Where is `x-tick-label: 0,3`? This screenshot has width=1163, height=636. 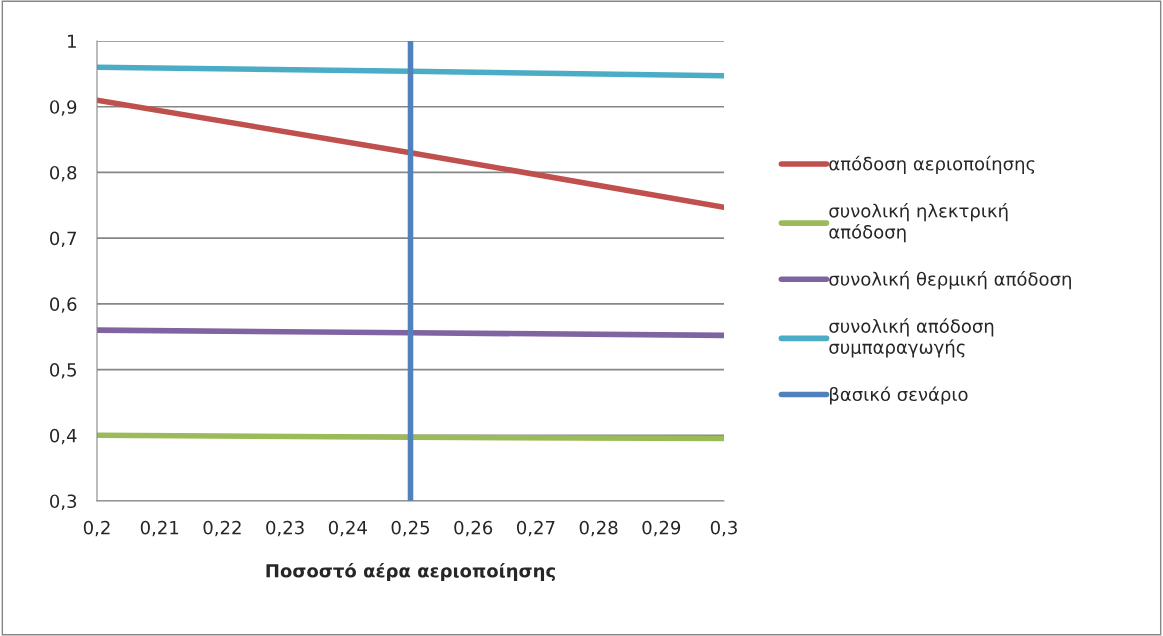 x-tick-label: 0,3 is located at coordinates (723, 528).